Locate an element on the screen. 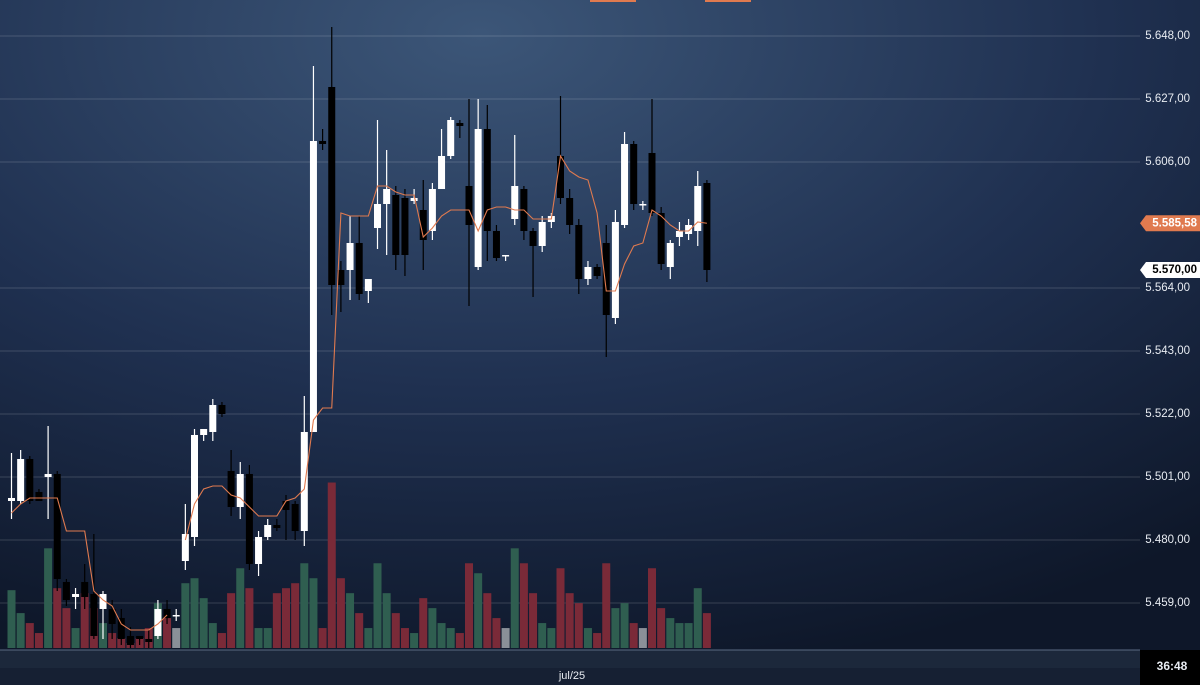 The height and width of the screenshot is (685, 1200). y-tick-label: 5.627,00 is located at coordinates (1167, 99).